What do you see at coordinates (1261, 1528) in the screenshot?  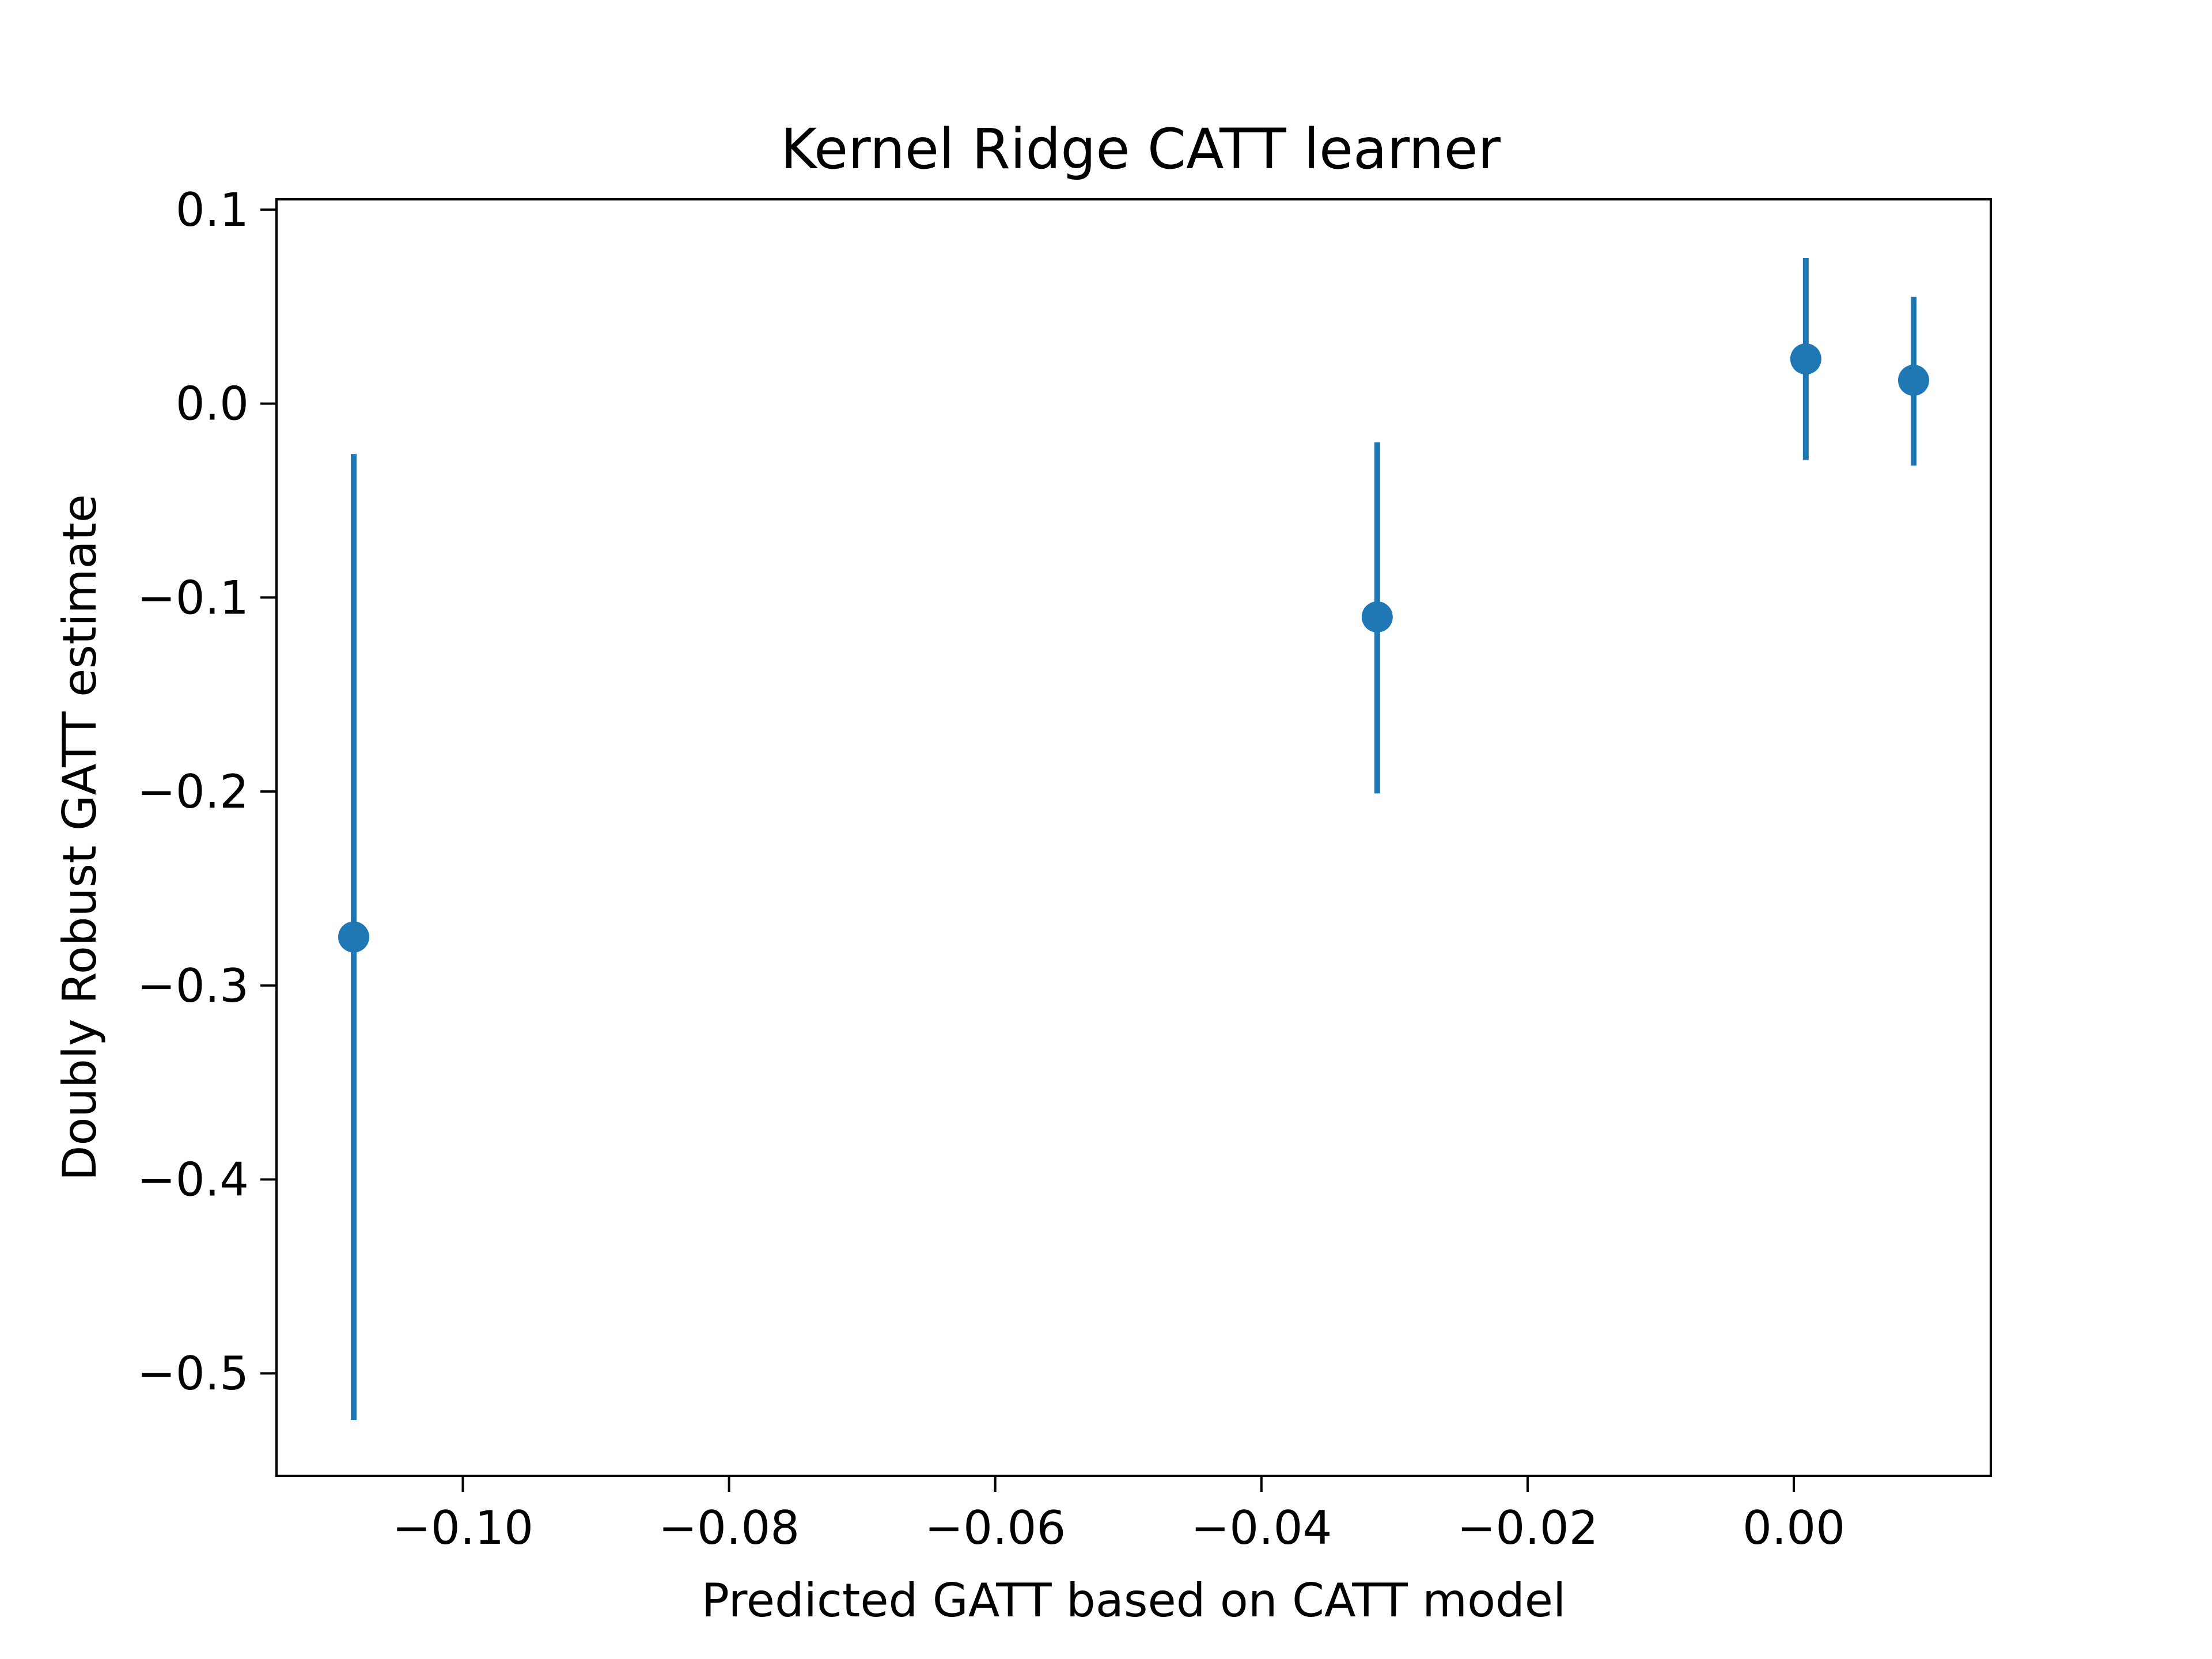 I see `x-tick-label: −0.04` at bounding box center [1261, 1528].